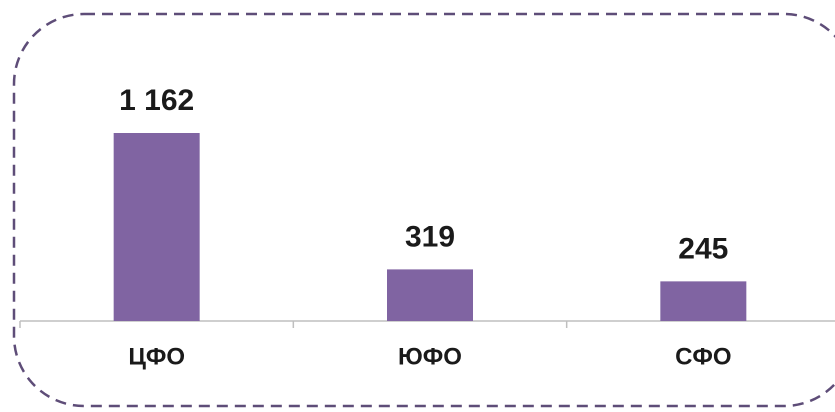 This screenshot has height=412, width=835. Describe the element at coordinates (703, 248) in the screenshot. I see `value-label: 245` at that location.